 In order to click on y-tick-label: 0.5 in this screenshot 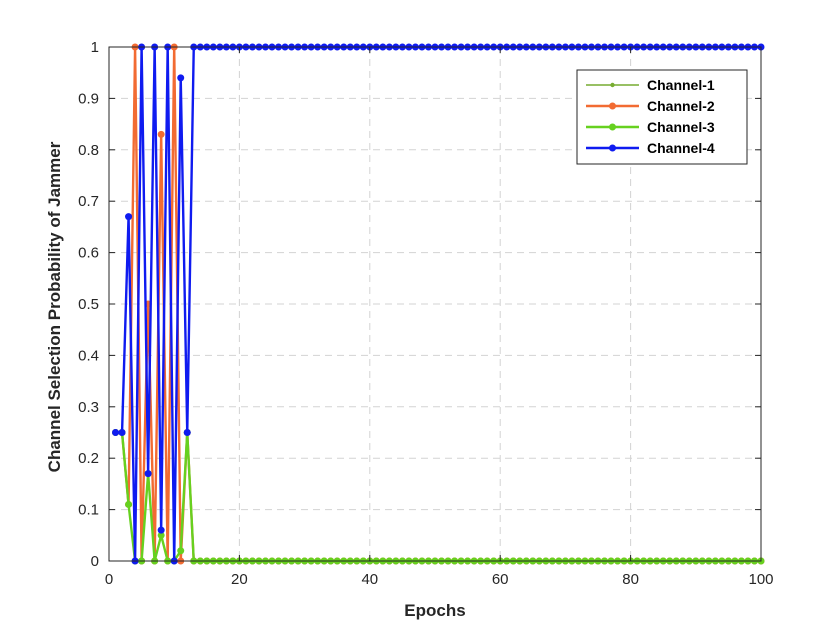, I will do `click(88, 304)`.